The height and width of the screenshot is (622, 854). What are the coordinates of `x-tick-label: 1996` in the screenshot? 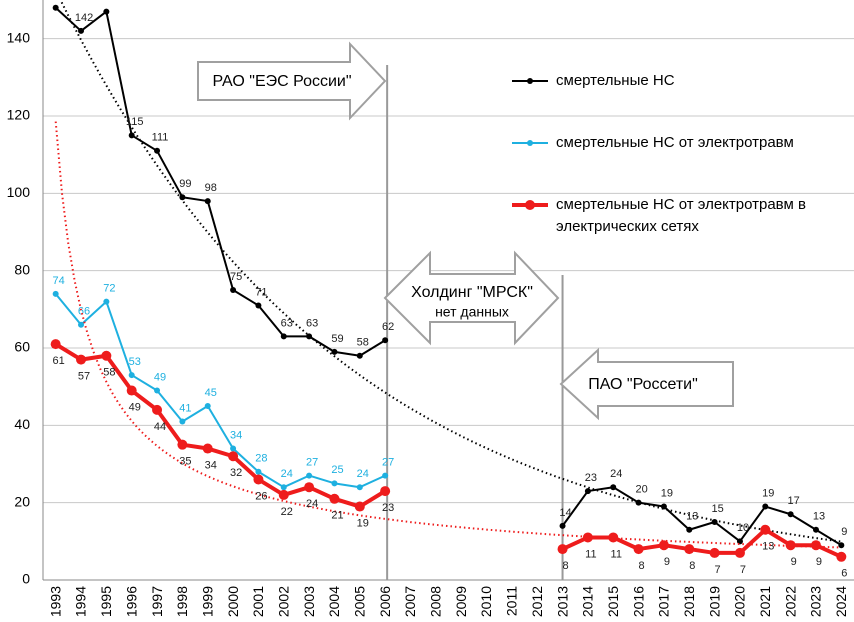 It's located at (131, 601).